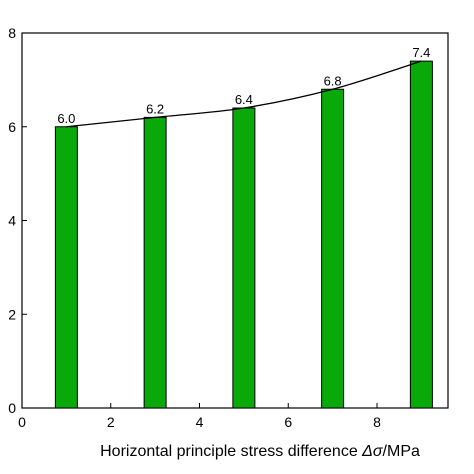 The width and height of the screenshot is (474, 474). What do you see at coordinates (231, 451) in the screenshot?
I see `x-axis-title-main: Horizontal principle stress difference` at bounding box center [231, 451].